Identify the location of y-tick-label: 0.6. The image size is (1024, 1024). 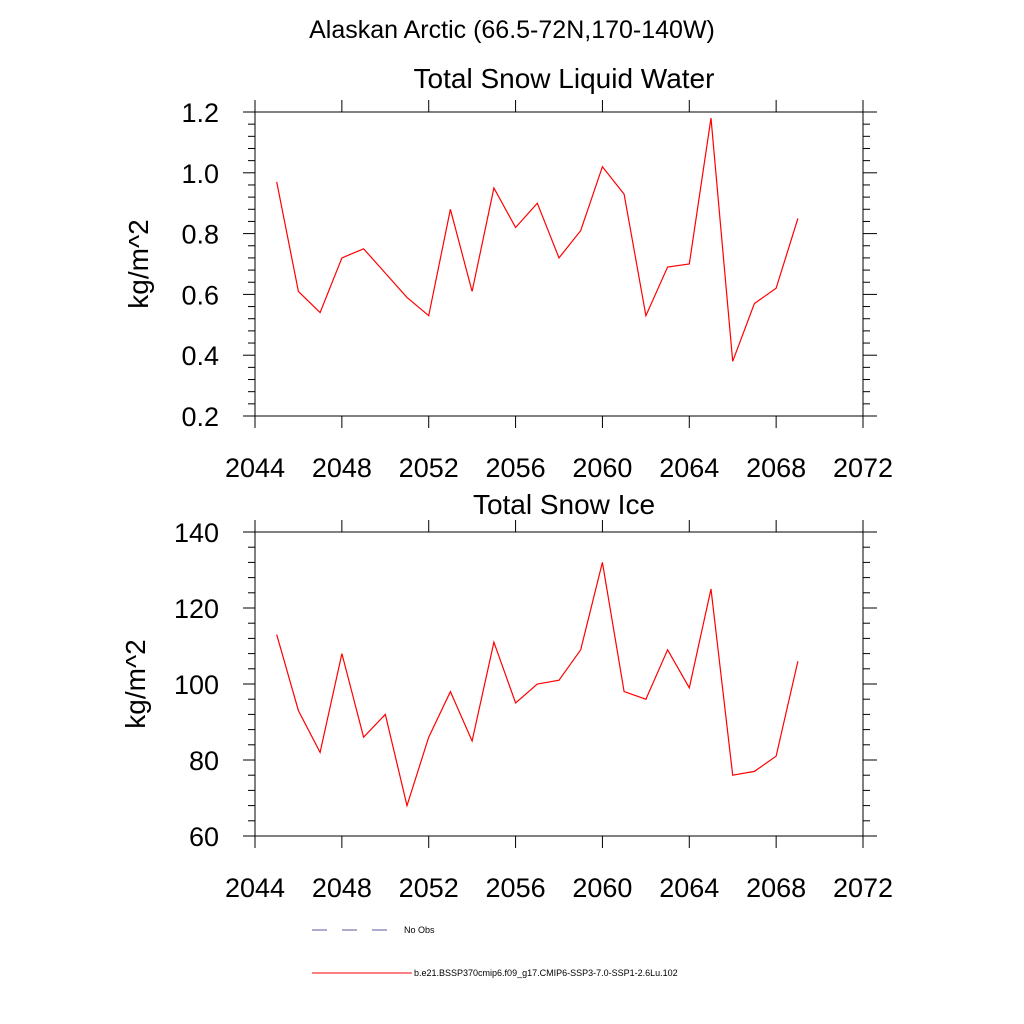
(200, 295).